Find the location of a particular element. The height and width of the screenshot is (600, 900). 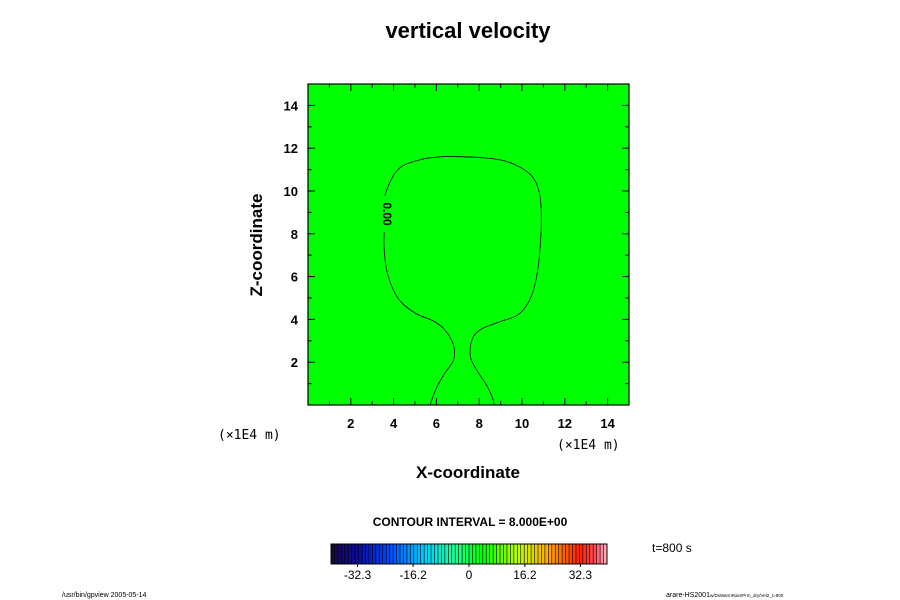

colorbar-tick-label: 0 is located at coordinates (469, 575).